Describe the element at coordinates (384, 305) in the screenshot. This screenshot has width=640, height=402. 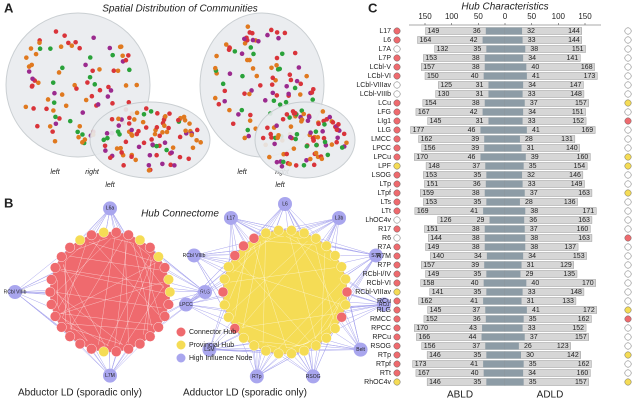
I see `node-label: RCu` at that location.